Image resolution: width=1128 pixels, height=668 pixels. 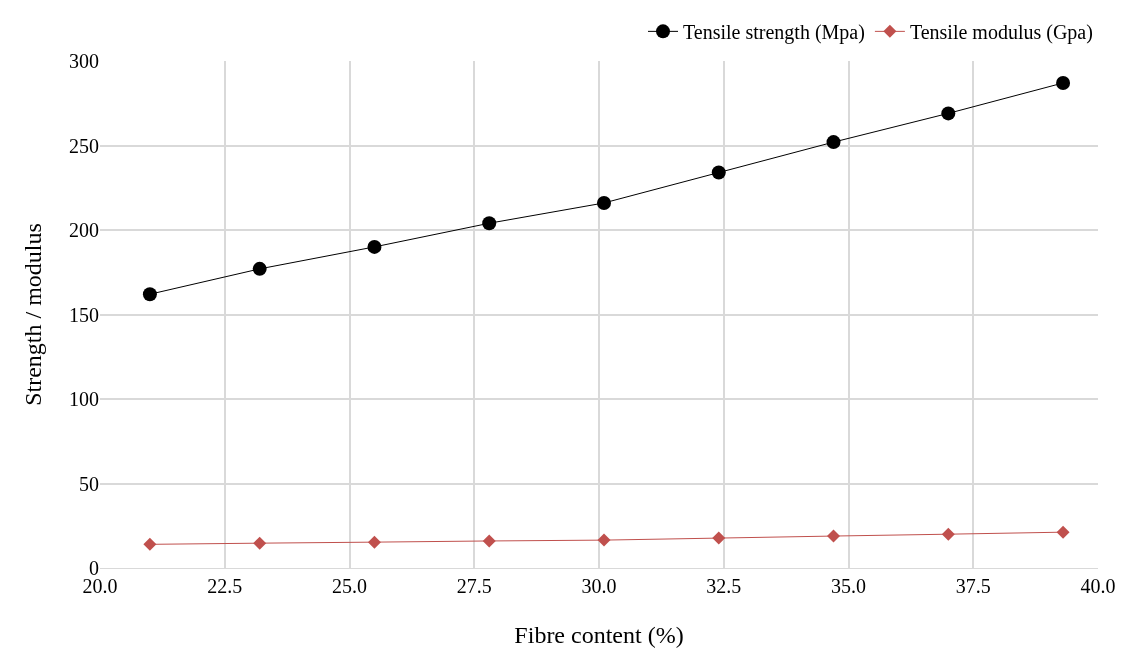 What do you see at coordinates (973, 586) in the screenshot?
I see `x-tick-label: 37.5` at bounding box center [973, 586].